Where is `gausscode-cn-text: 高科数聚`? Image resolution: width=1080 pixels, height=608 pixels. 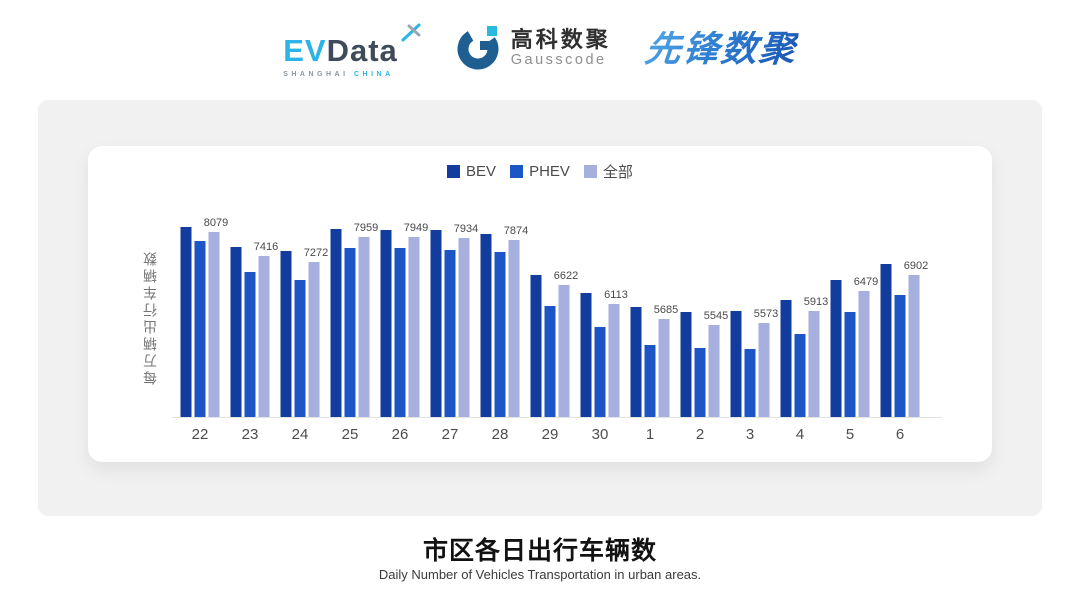 gausscode-cn-text: 高科数聚 is located at coordinates (560, 40).